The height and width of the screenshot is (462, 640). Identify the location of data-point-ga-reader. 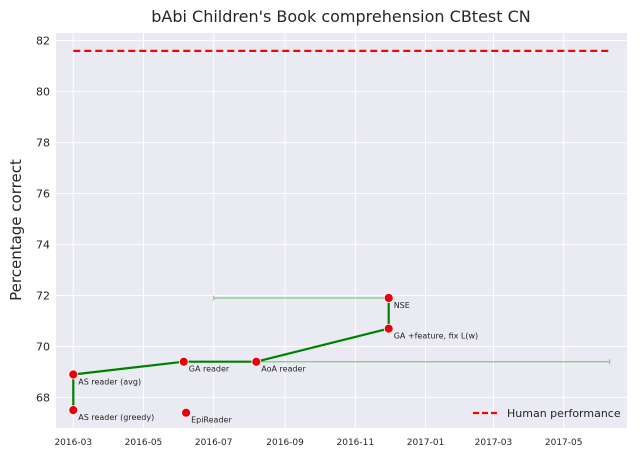
(183, 361).